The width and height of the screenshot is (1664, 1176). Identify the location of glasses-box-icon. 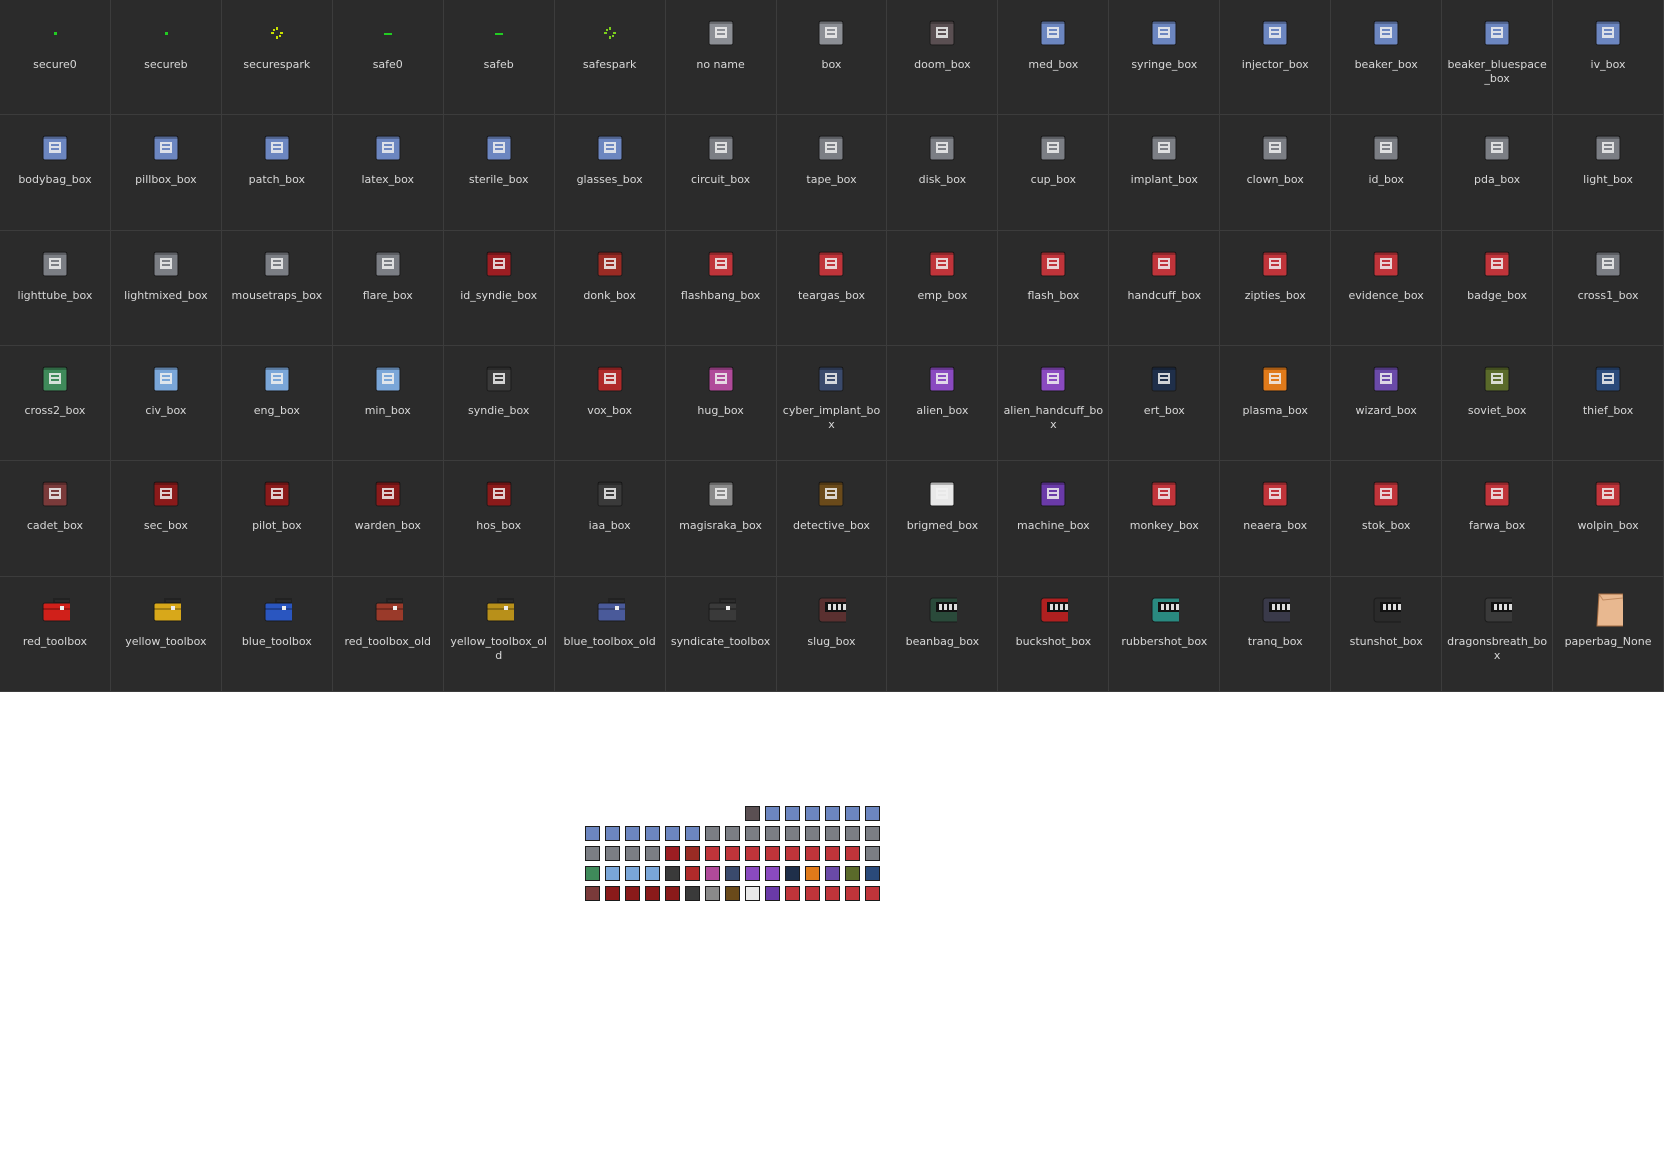
(610, 148).